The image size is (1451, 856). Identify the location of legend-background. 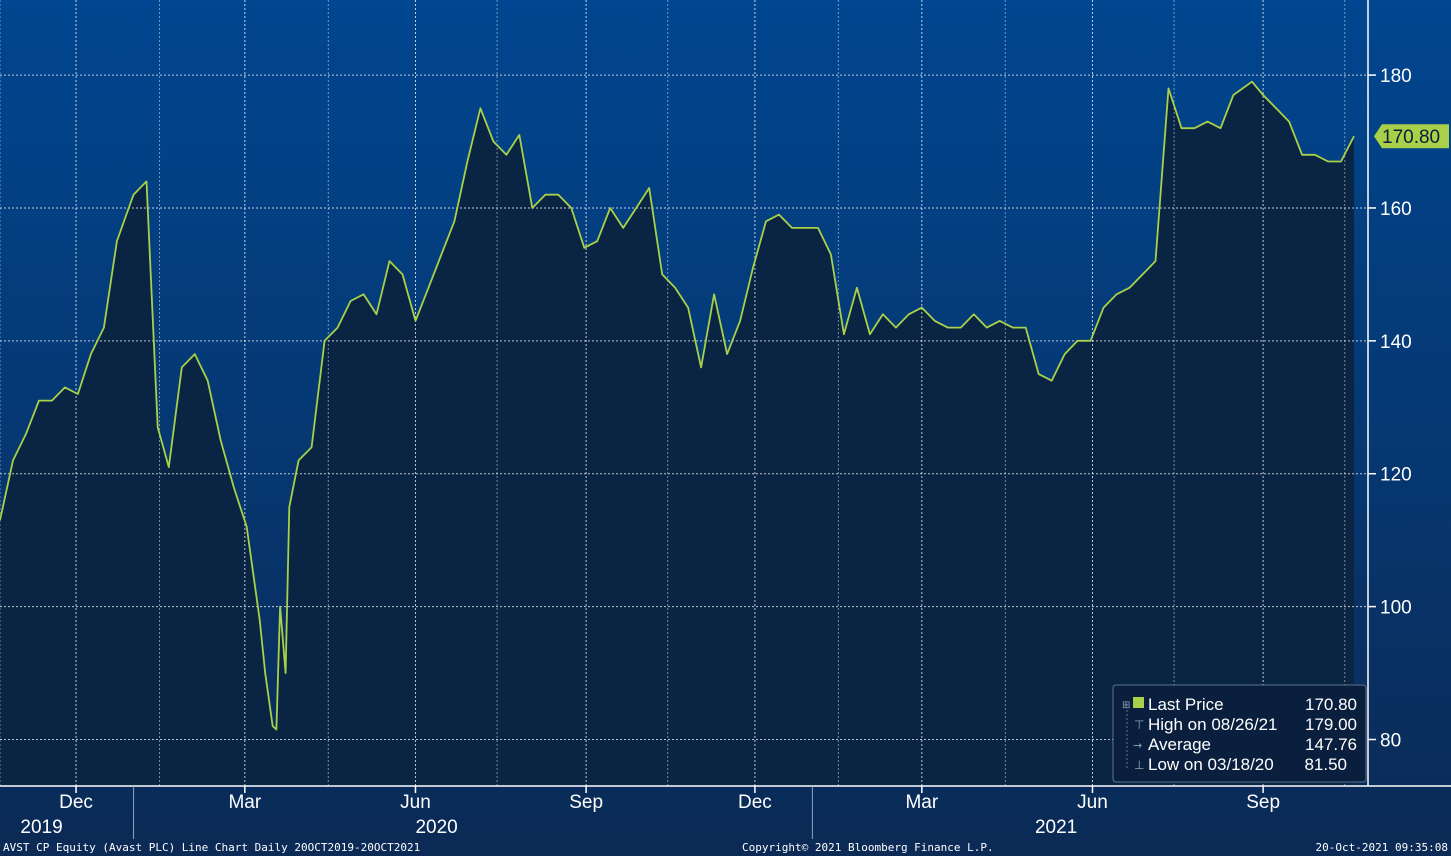
(1239, 733).